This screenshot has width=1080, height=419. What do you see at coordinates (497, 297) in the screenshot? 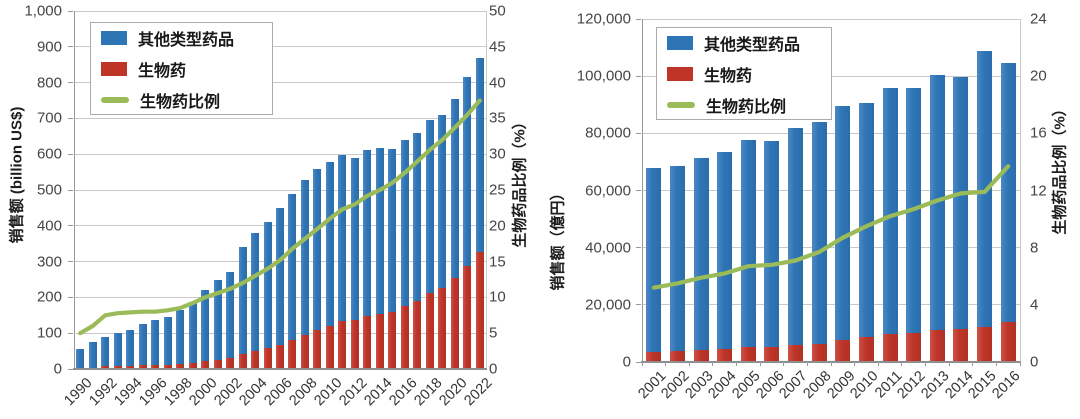
I see `secondary-y-axis-tick-label: 10` at bounding box center [497, 297].